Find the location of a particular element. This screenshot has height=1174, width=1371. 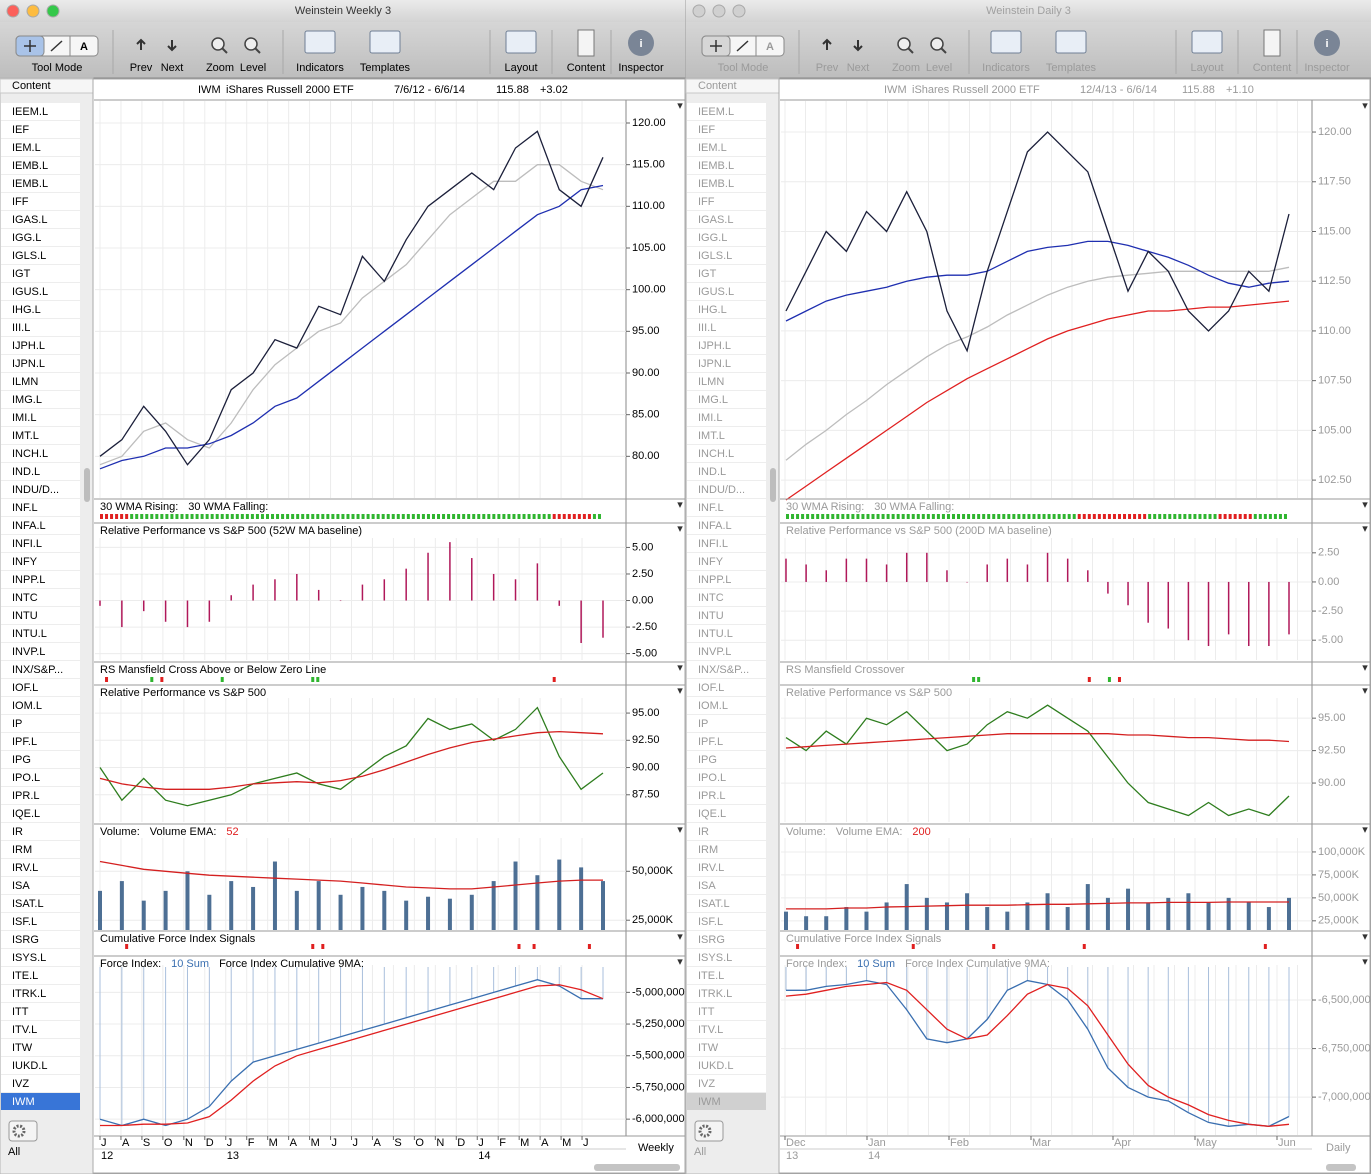

symbol-row: ITW is located at coordinates (40, 1047).